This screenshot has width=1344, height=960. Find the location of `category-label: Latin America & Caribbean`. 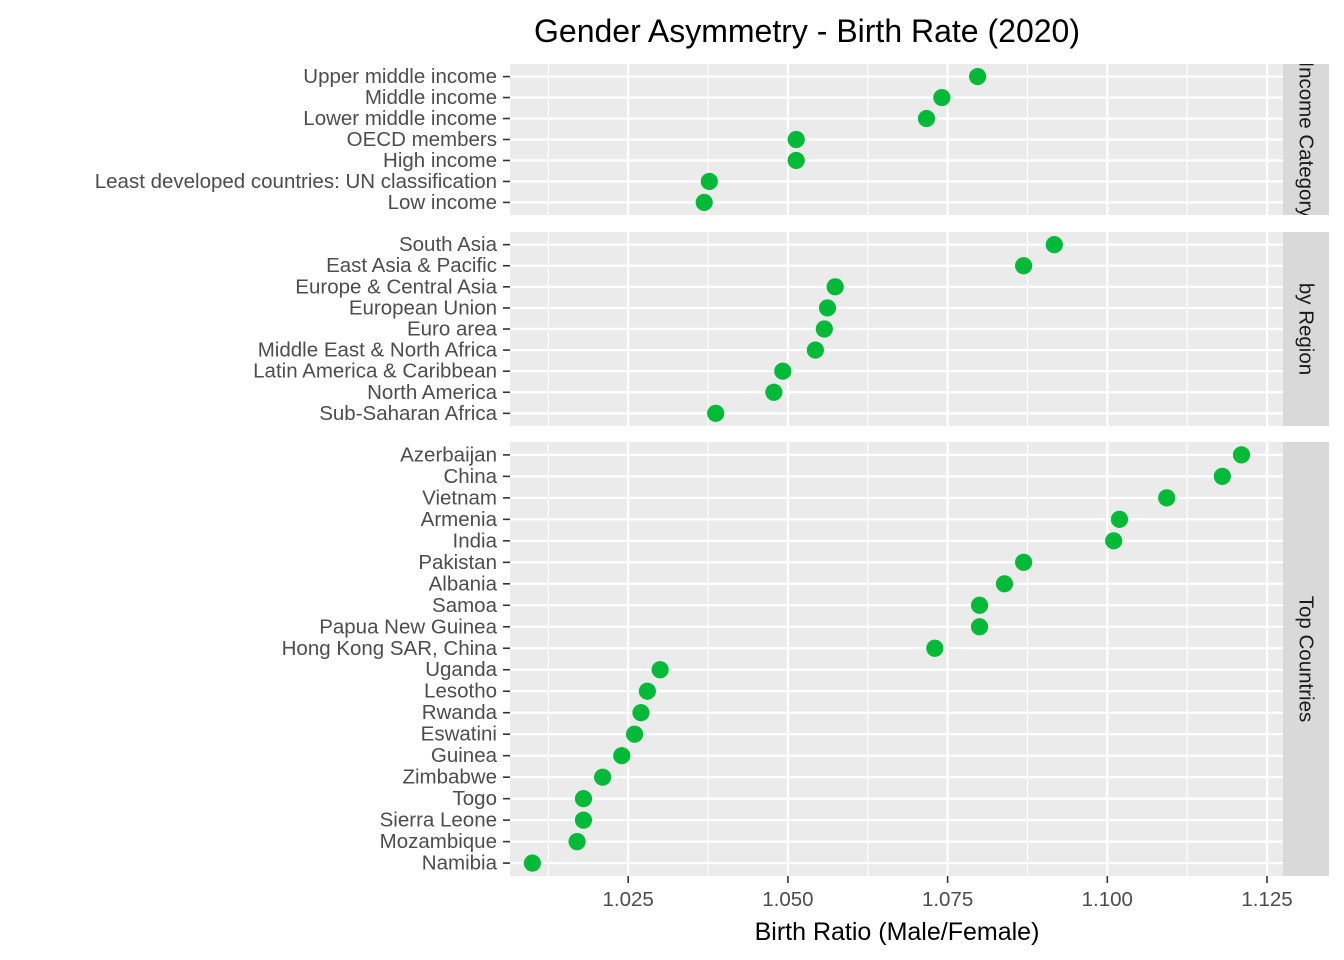

category-label: Latin America & Caribbean is located at coordinates (375, 371).